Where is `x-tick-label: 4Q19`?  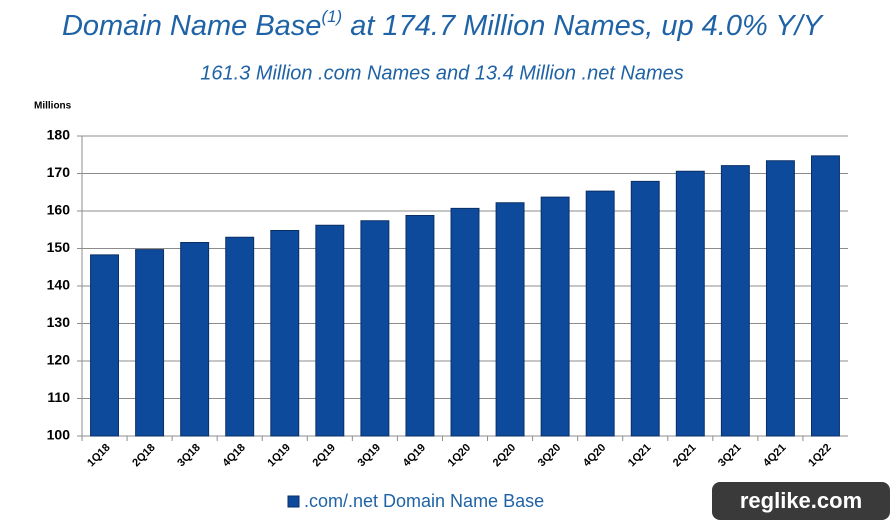 x-tick-label: 4Q19 is located at coordinates (415, 456).